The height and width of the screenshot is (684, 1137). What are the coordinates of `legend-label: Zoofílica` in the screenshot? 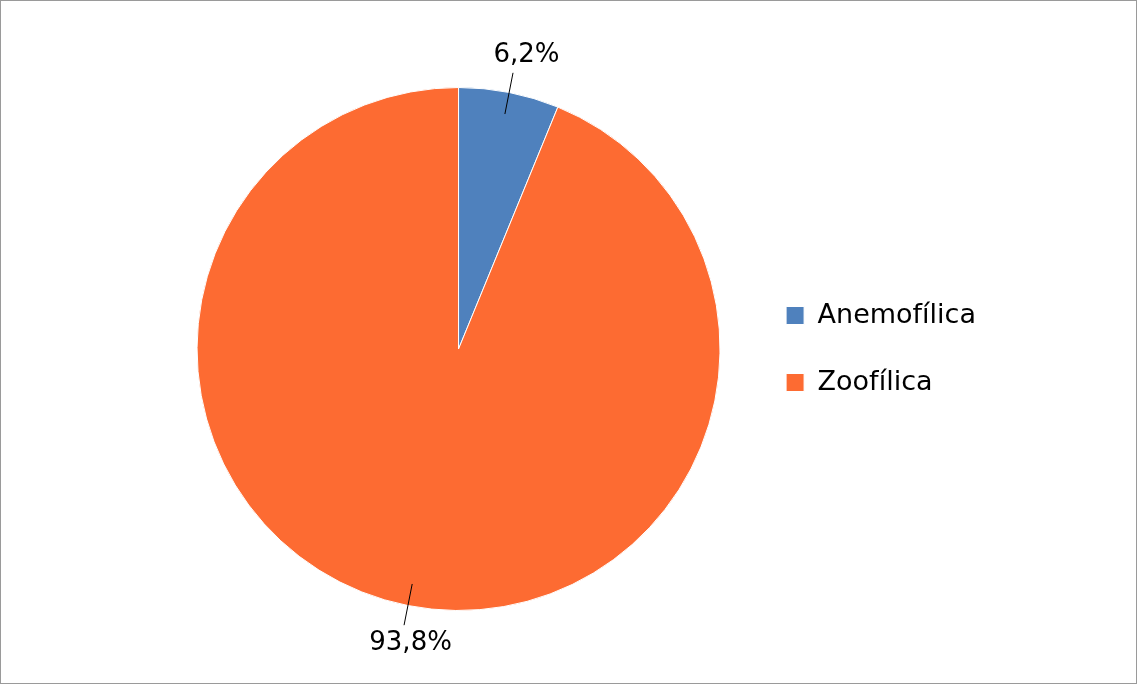 It's located at (875, 380).